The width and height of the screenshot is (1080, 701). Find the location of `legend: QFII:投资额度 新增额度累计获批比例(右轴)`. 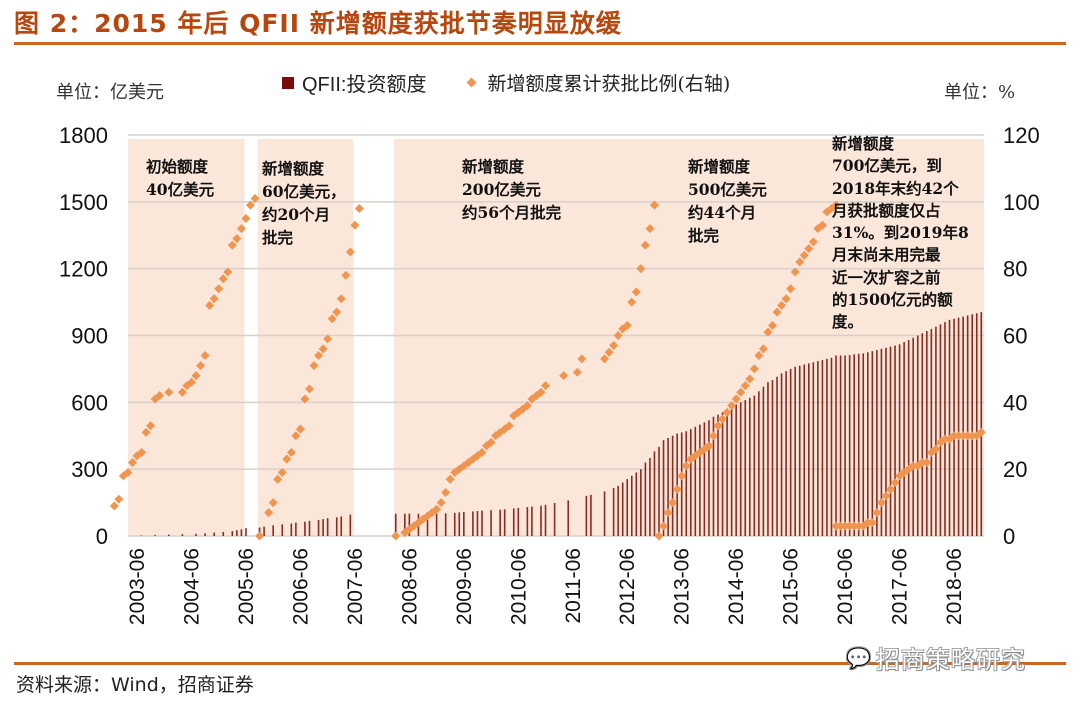

legend: QFII:投资额度 新增额度累计获批比例(右轴) is located at coordinates (506, 82).